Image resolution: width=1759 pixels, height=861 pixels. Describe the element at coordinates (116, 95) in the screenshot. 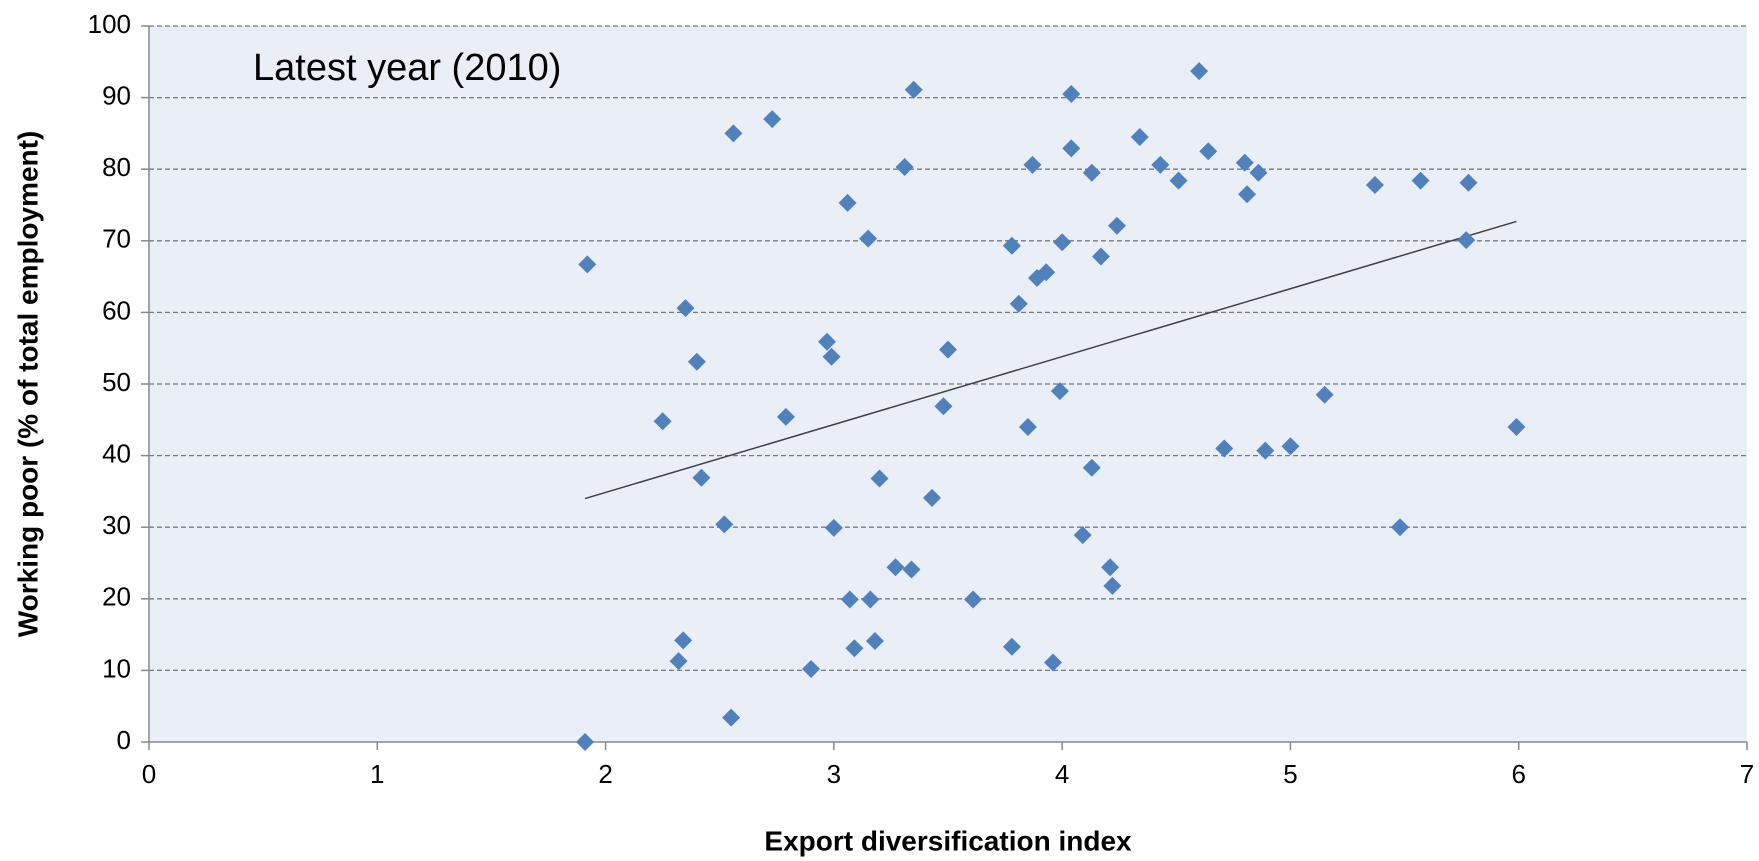

I see `y-tick-label: 90` at that location.